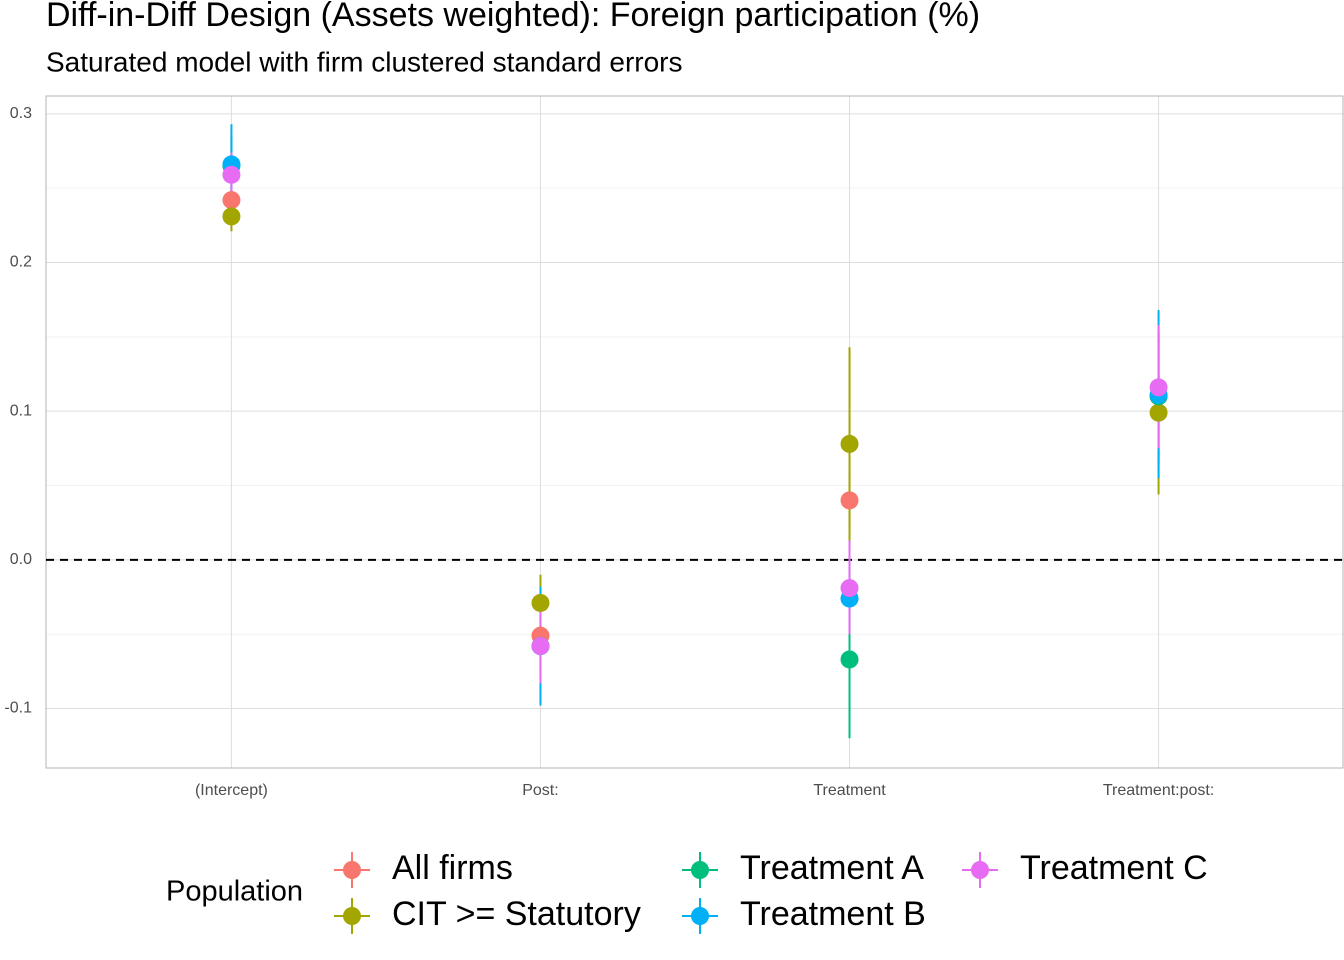 This screenshot has height=960, width=1344. I want to click on legend-label: CIT >= Statutory, so click(516, 914).